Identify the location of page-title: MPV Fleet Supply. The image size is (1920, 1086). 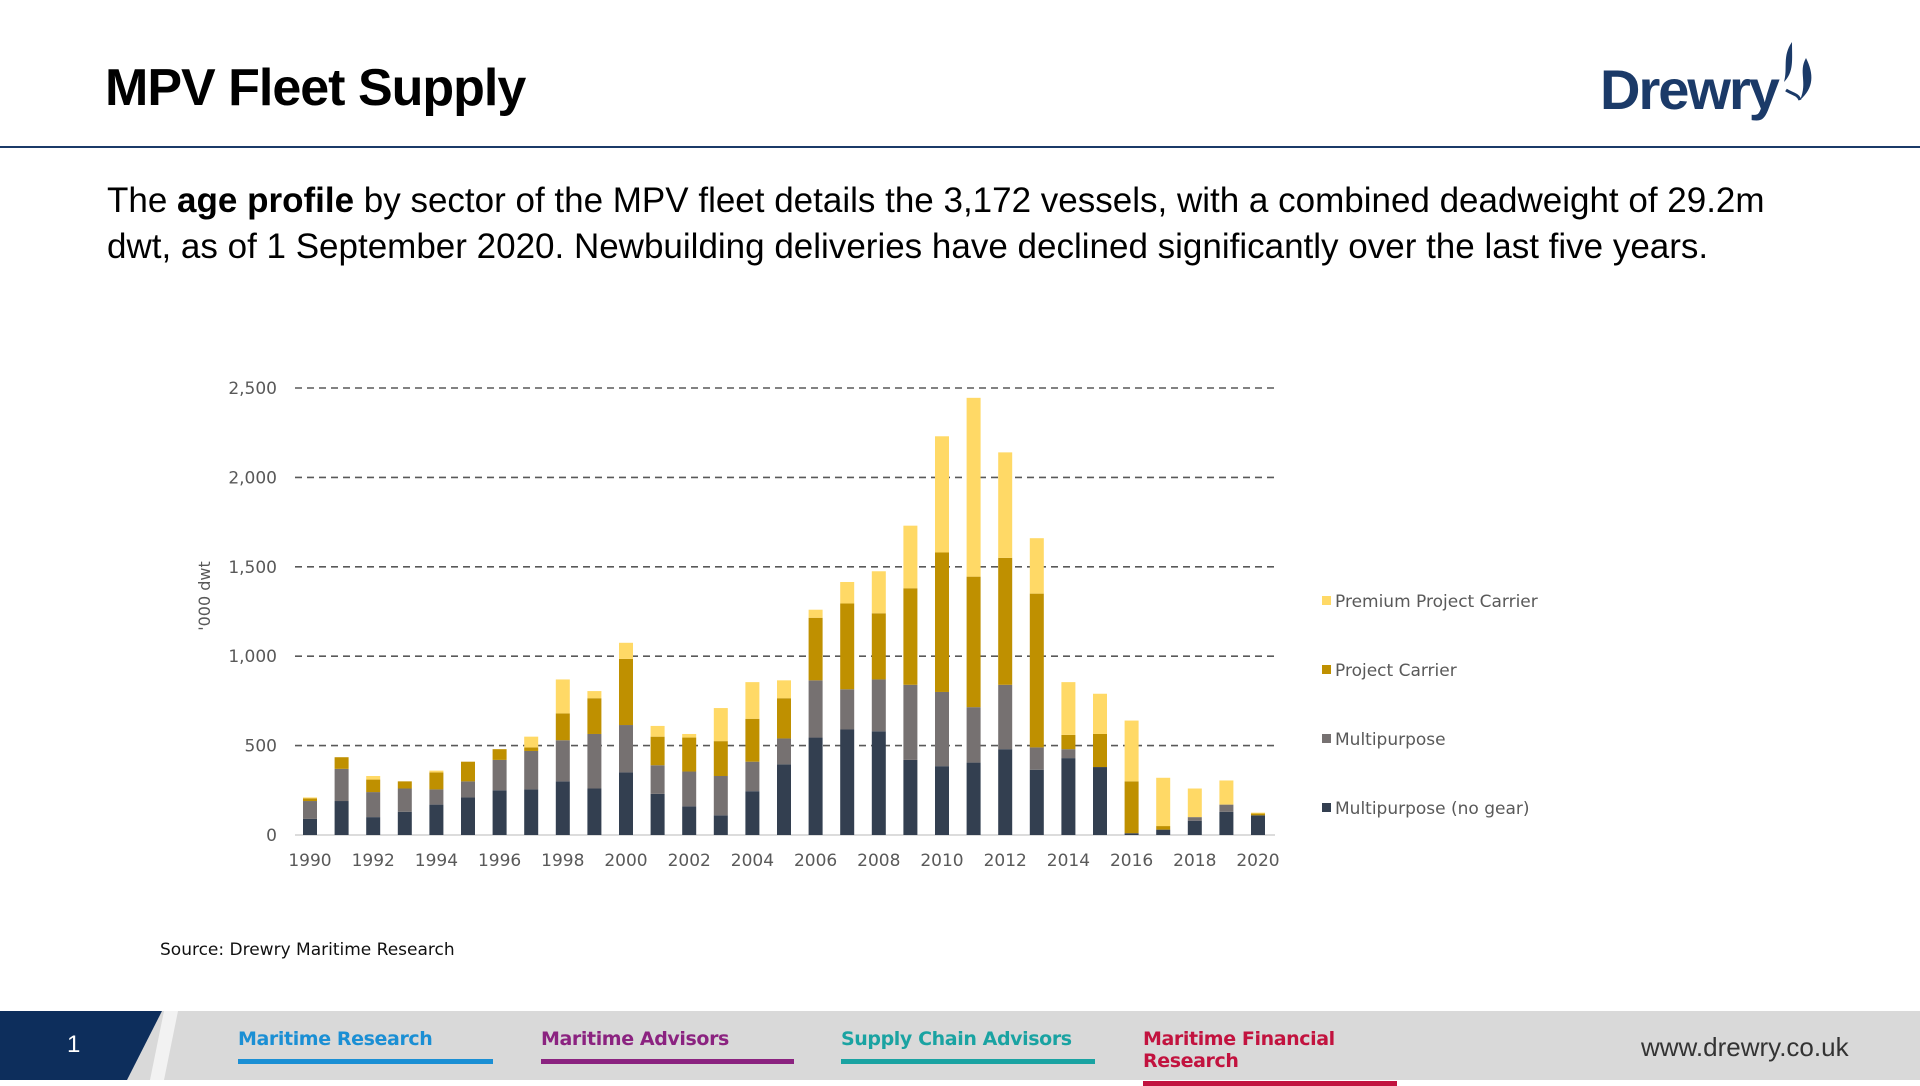
(315, 88).